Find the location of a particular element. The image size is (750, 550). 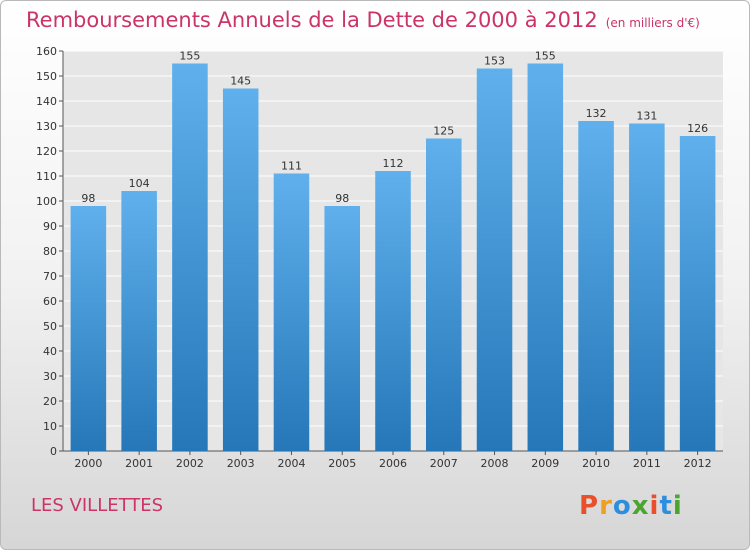

y-tick-label: 80 is located at coordinates (50, 251).